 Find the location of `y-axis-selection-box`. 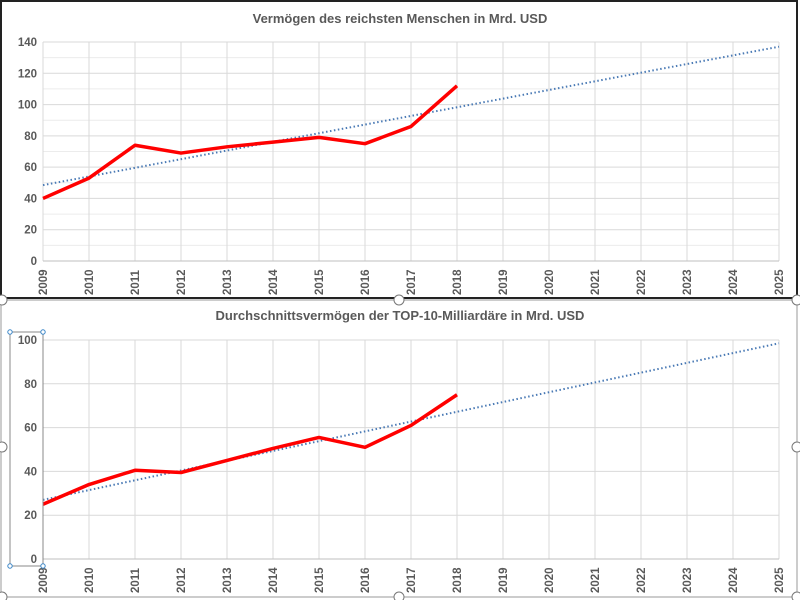

y-axis-selection-box is located at coordinates (26, 449).